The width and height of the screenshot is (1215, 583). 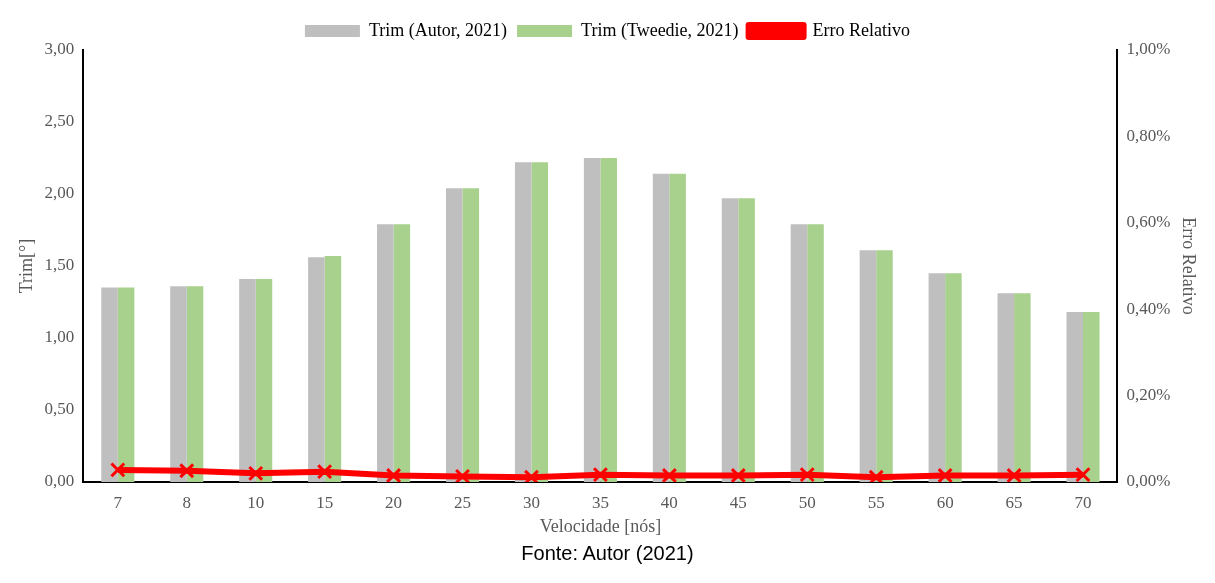 What do you see at coordinates (59, 193) in the screenshot?
I see `y-tick-label: 2,00` at bounding box center [59, 193].